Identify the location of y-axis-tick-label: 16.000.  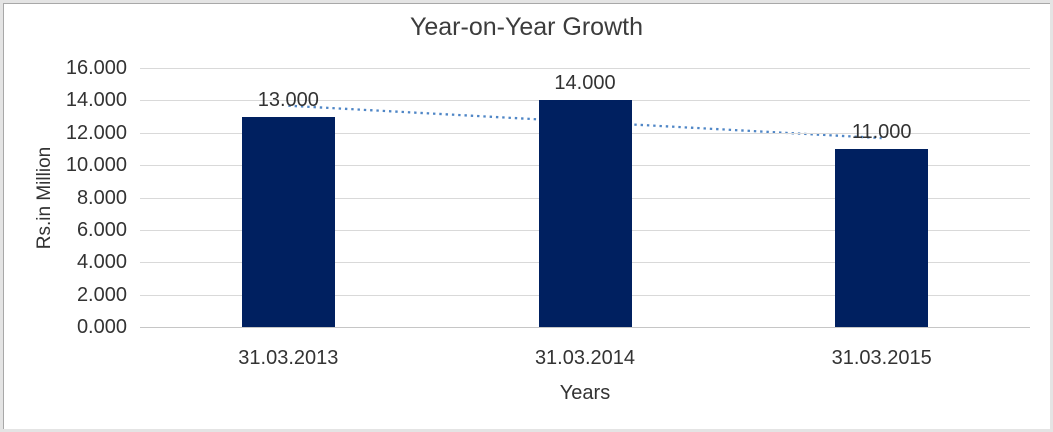
(96, 68).